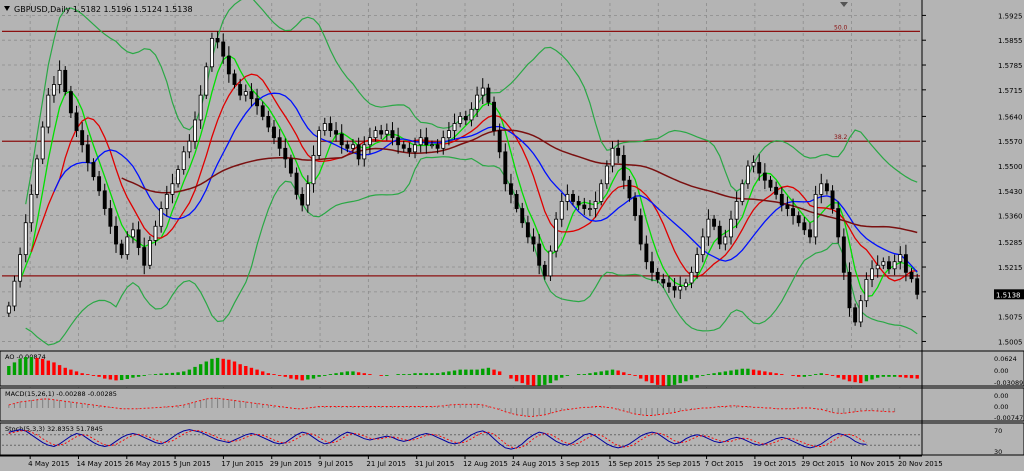 This screenshot has width=1024, height=471. Describe the element at coordinates (844, 4) in the screenshot. I see `shift-marker-icon` at that location.